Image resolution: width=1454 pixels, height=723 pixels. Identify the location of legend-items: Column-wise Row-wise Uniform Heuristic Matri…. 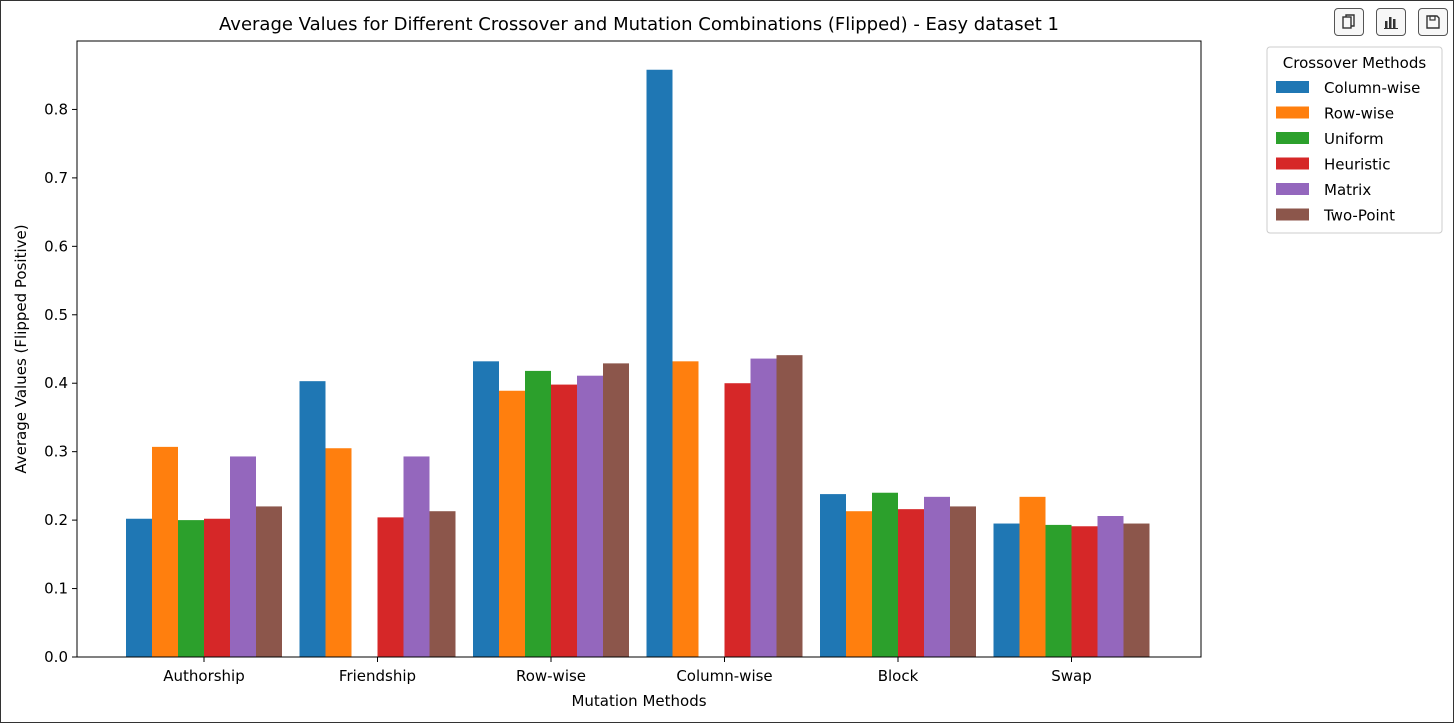
(1348, 152).